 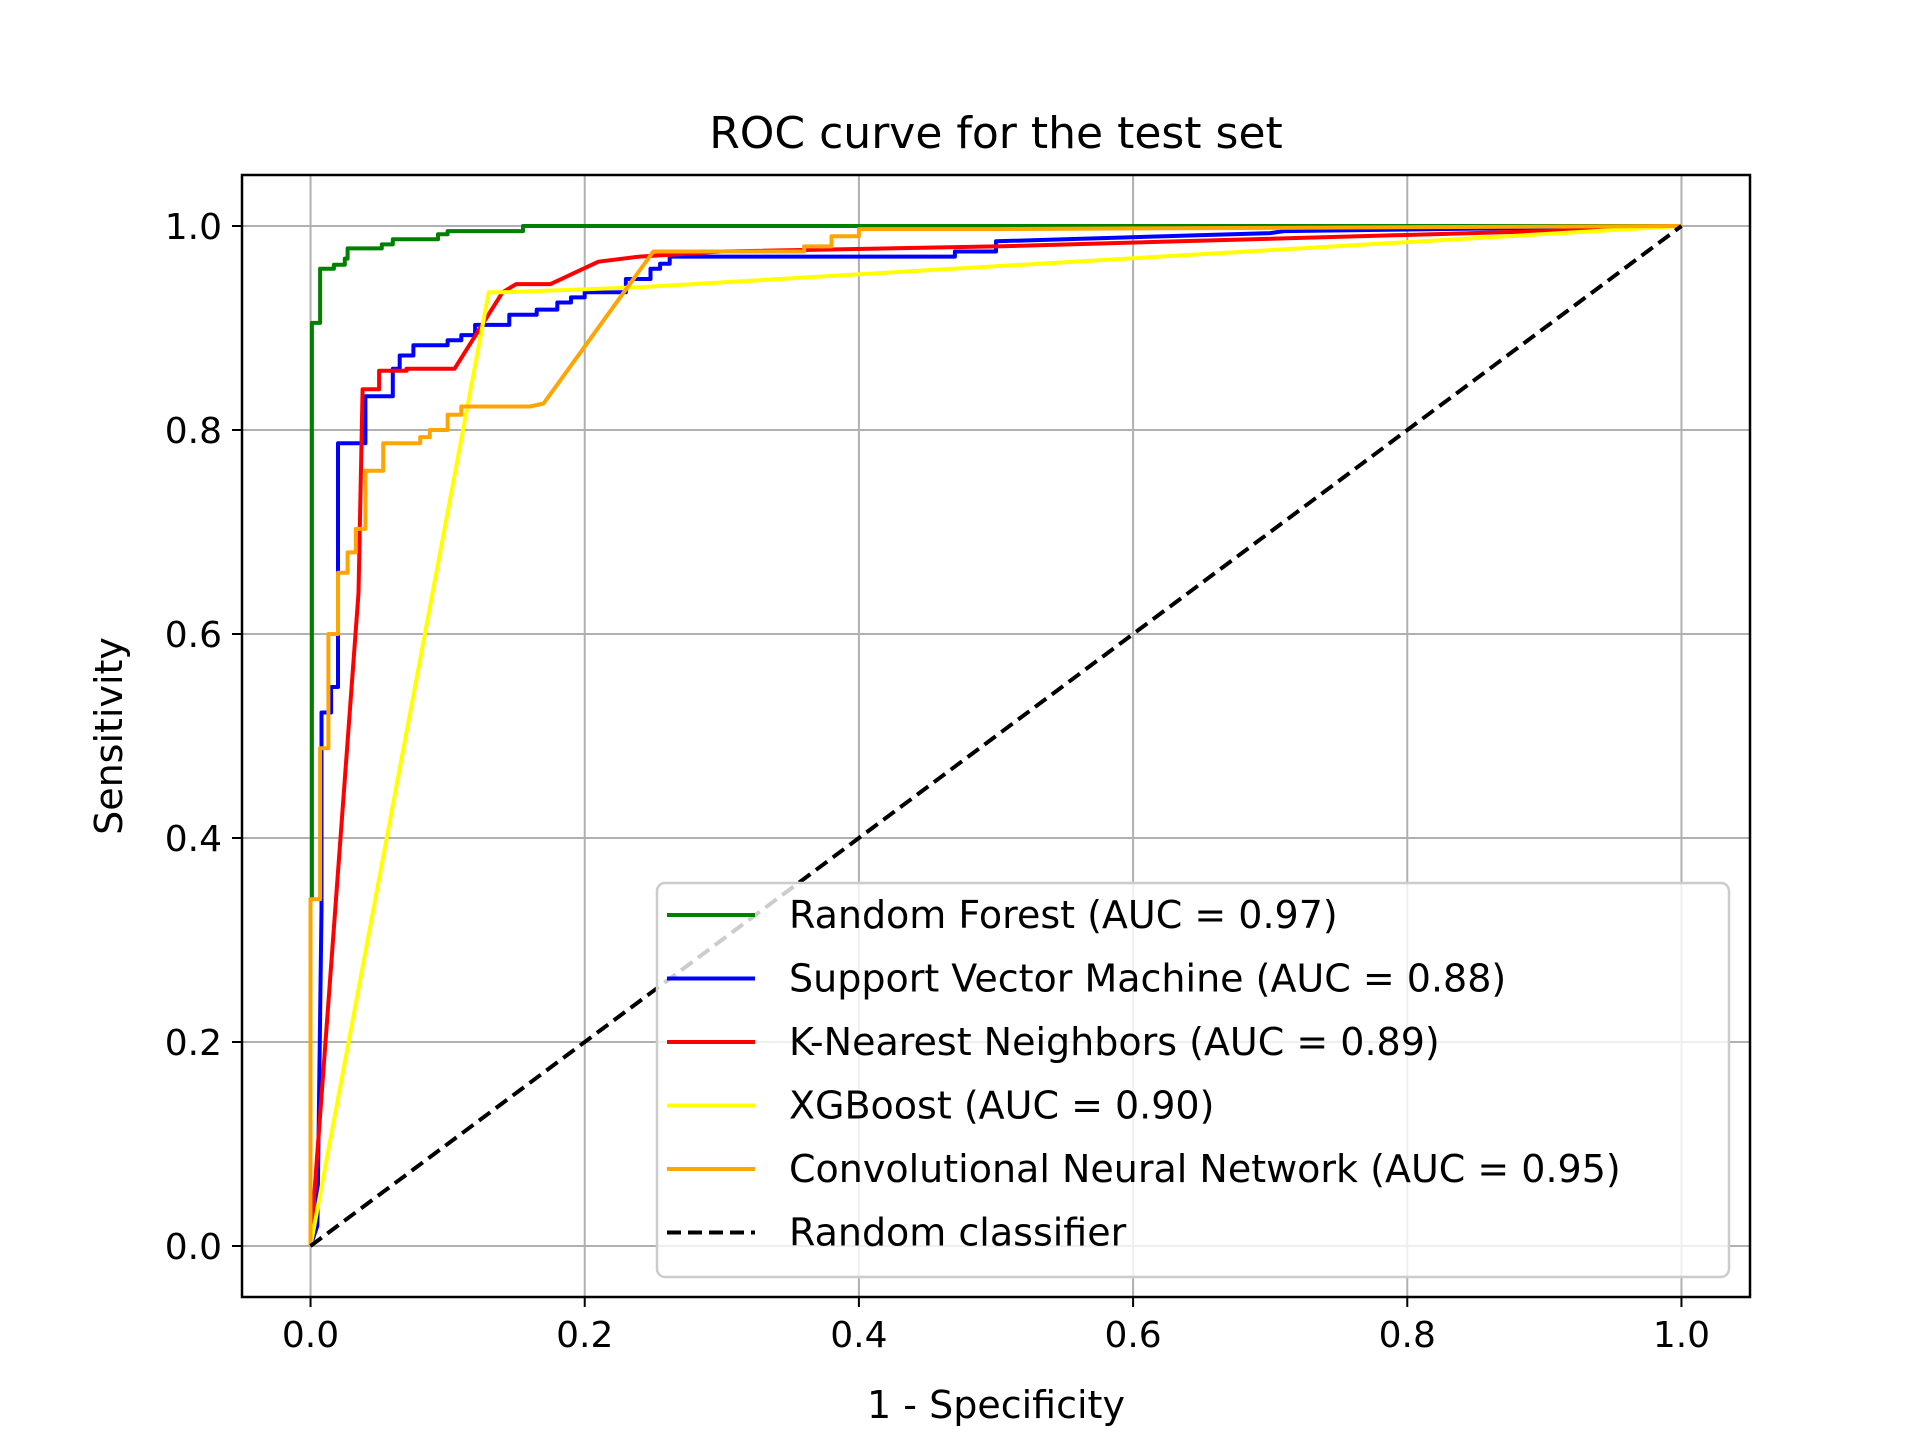 I want to click on x-tick-label: 0.2, so click(x=584, y=1335).